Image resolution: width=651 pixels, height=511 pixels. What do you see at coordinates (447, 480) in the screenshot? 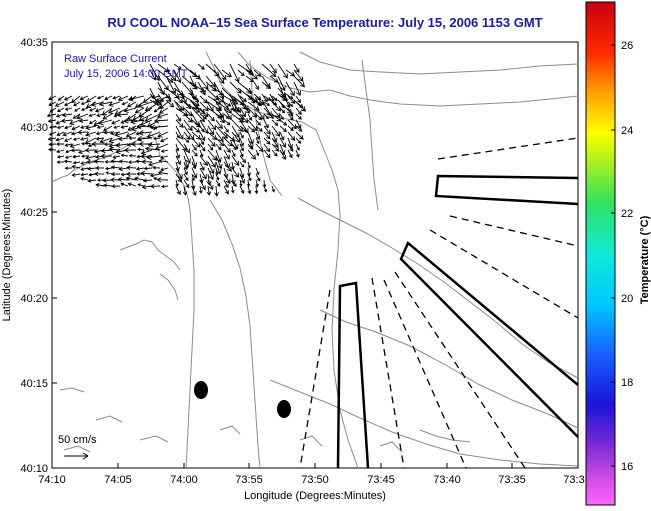
I see `x-tick-label: 73:40` at bounding box center [447, 480].